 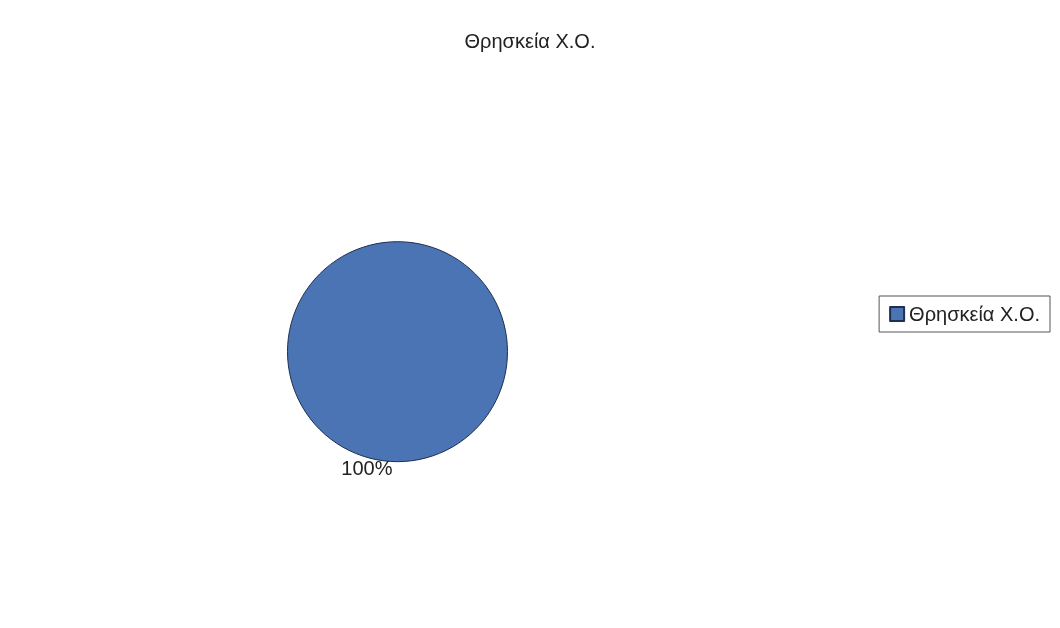 I want to click on legend-label: Θρησκεία Χ.Ο., so click(x=974, y=314).